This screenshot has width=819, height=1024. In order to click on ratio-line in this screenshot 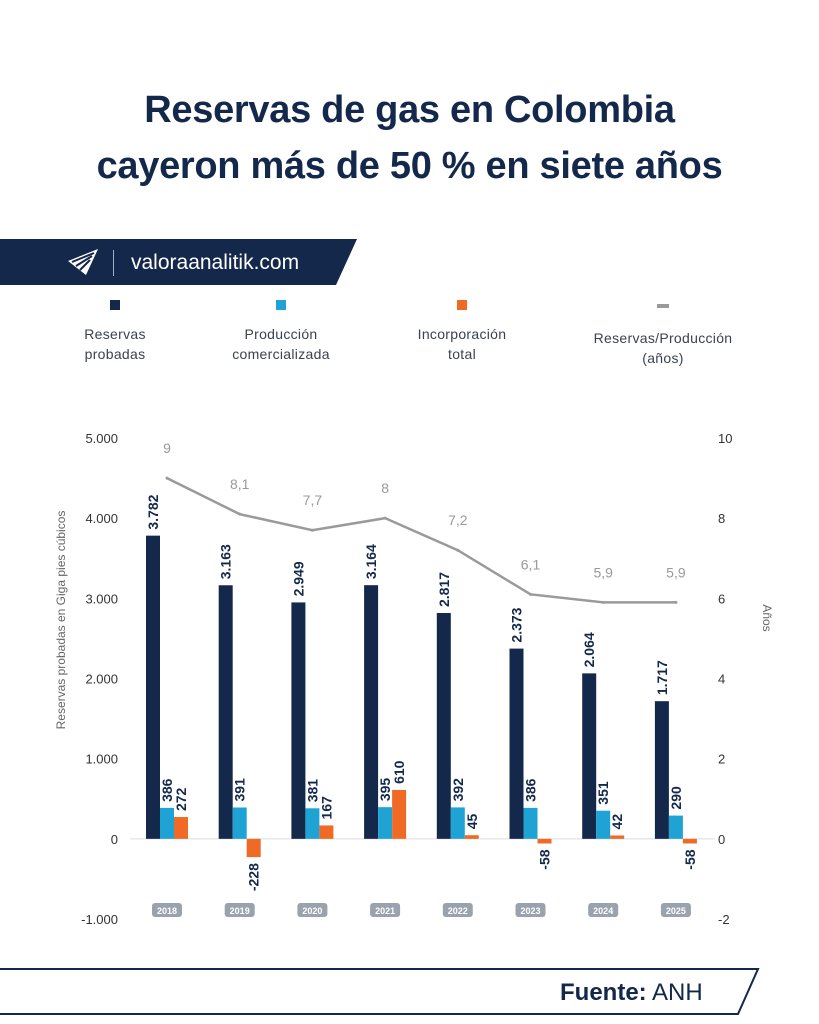, I will do `click(421, 540)`.